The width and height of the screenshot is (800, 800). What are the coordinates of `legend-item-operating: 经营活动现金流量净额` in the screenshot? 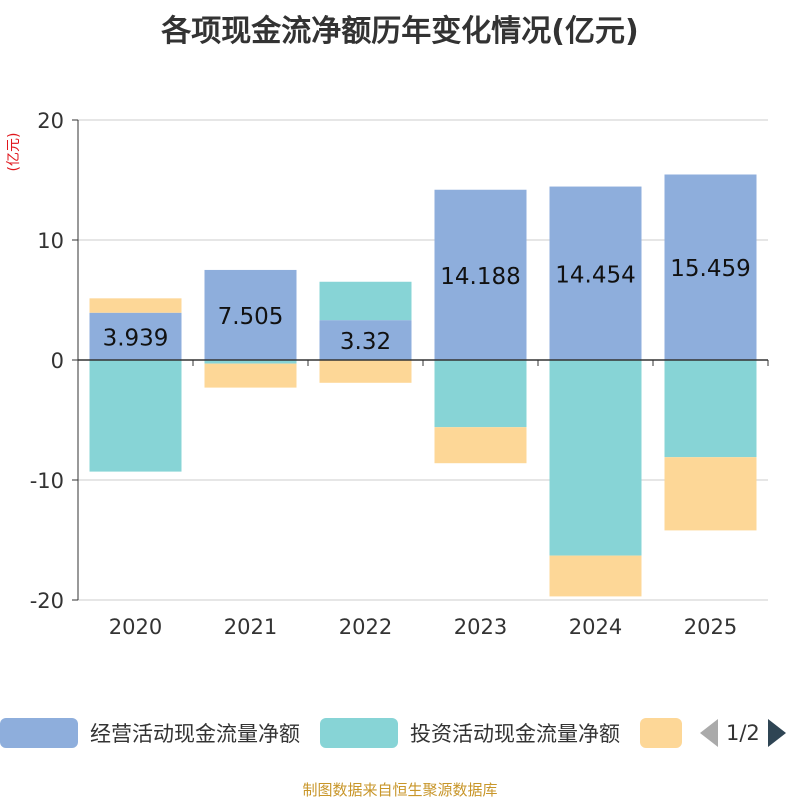 It's located at (150, 733).